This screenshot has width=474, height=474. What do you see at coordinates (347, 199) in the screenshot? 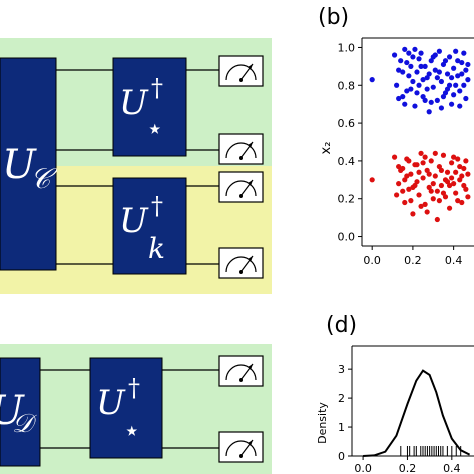
I see `y-tick-label: 0.2` at bounding box center [347, 199].